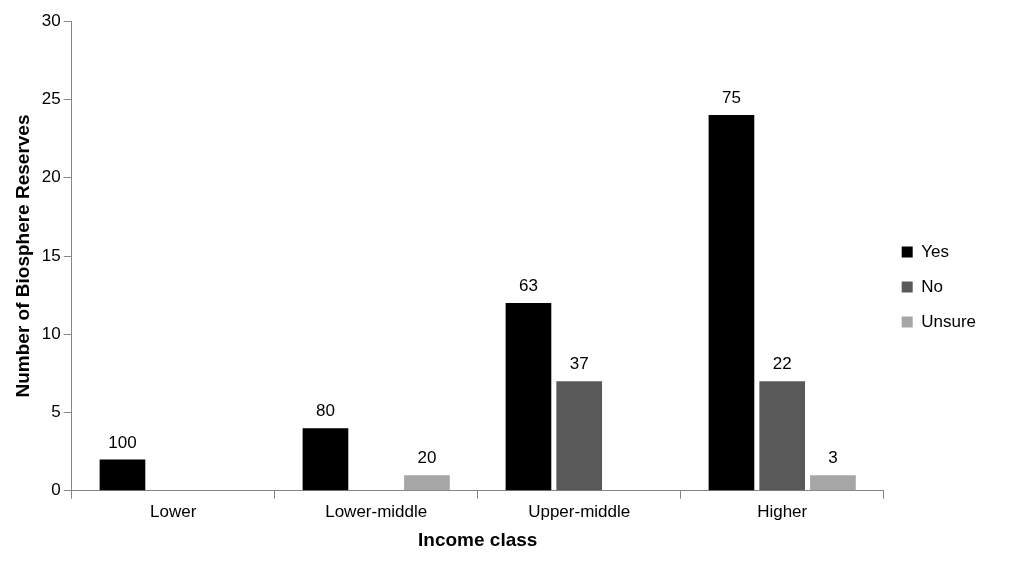 The image size is (1014, 565). Describe the element at coordinates (51, 177) in the screenshot. I see `y-tick-label: 20` at that location.